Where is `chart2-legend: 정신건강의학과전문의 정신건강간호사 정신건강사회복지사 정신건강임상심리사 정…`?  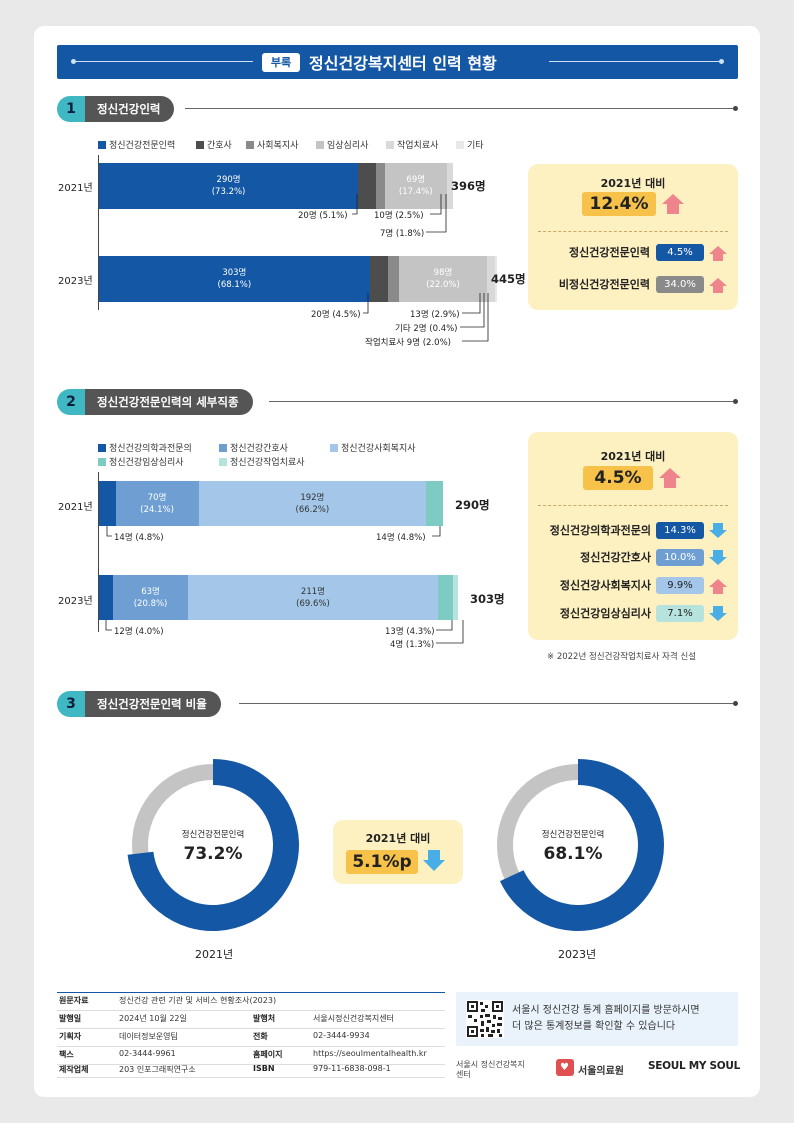
chart2-legend: 정신건강의학과전문의 정신건강간호사 정신건강사회복지사 정신건강임상심리사 정… is located at coordinates (308, 455).